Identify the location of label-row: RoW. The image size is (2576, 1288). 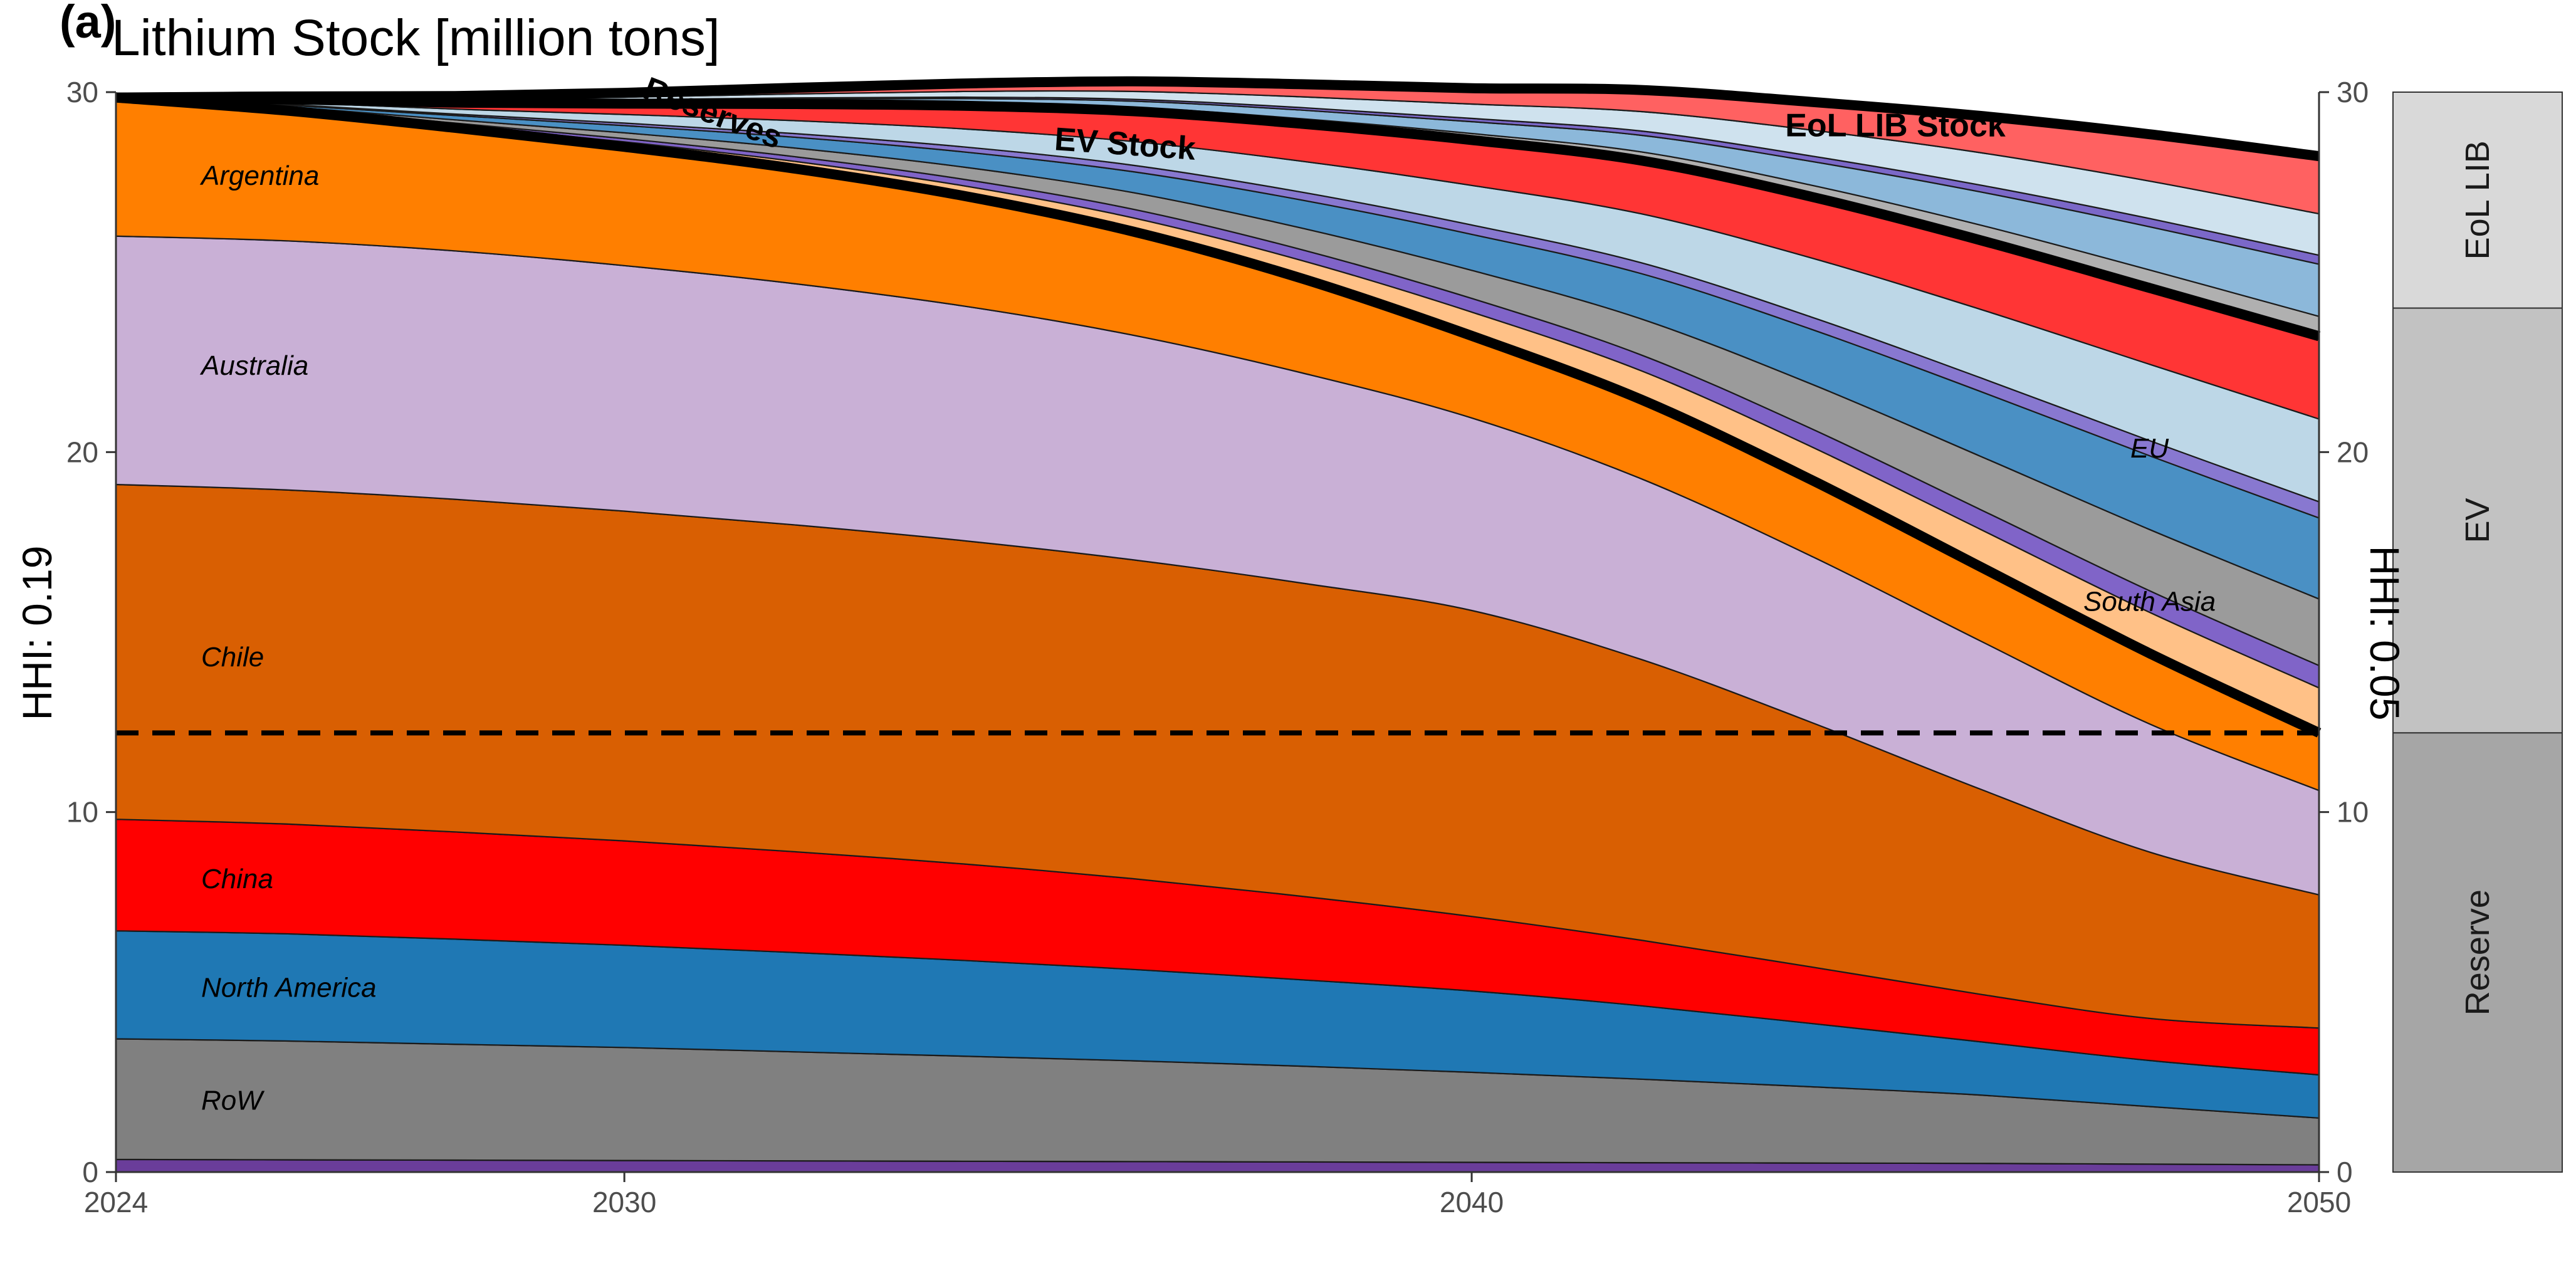
(232, 1101).